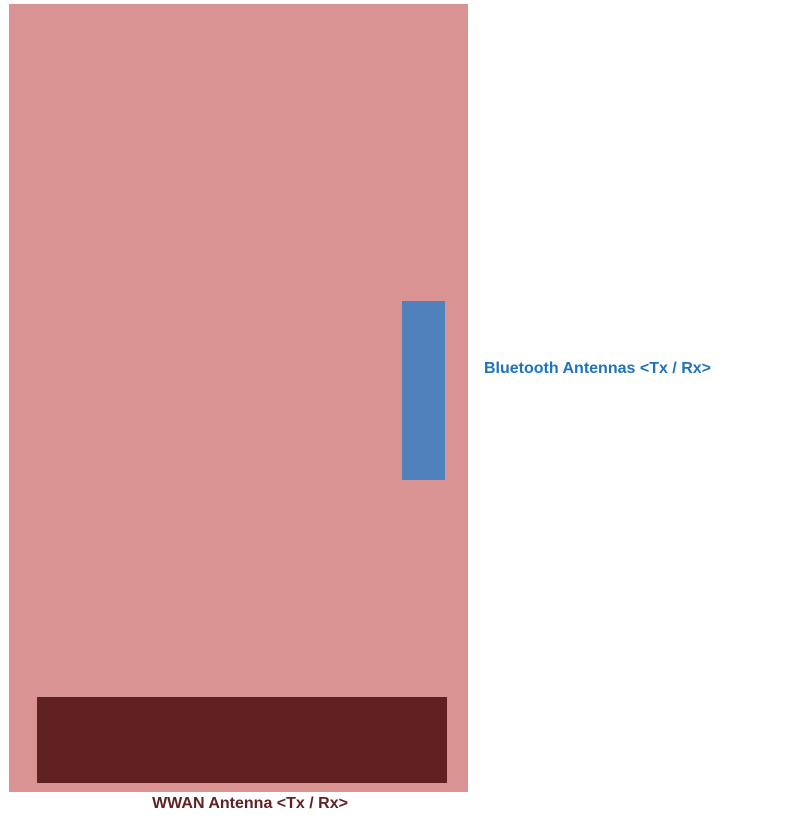 The height and width of the screenshot is (820, 794). I want to click on wwan-antenna-area, so click(242, 740).